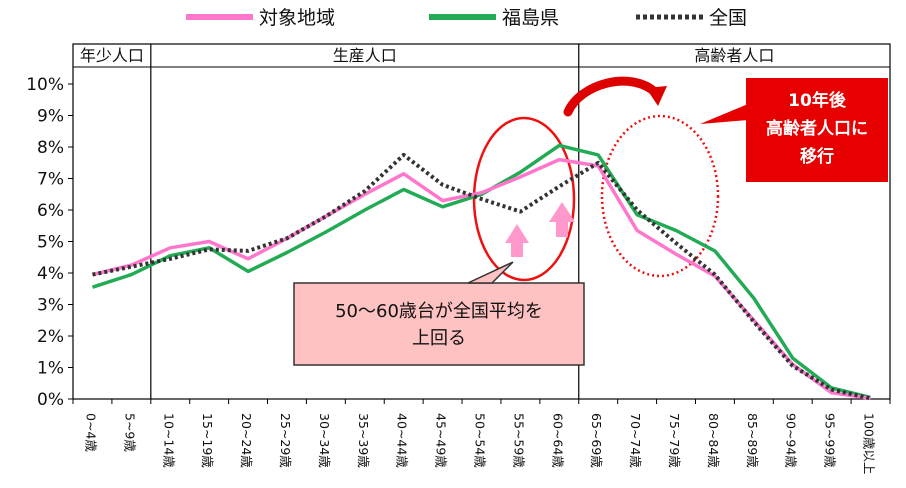  Describe the element at coordinates (285, 440) in the screenshot. I see `x-tick-label: 25~29歳` at that location.